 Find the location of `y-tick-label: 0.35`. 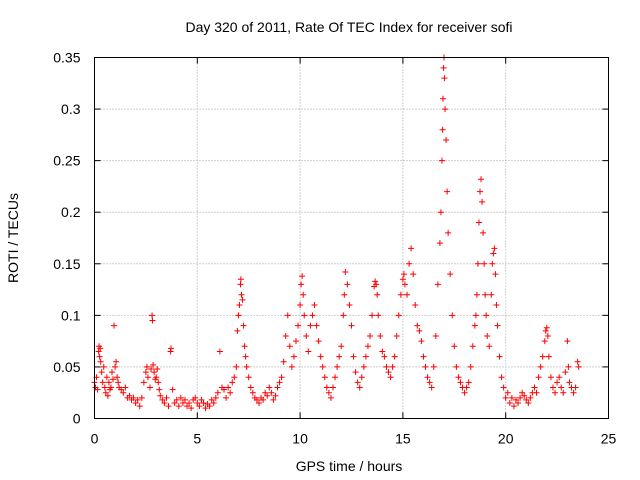

y-tick-label: 0.35 is located at coordinates (66, 58).